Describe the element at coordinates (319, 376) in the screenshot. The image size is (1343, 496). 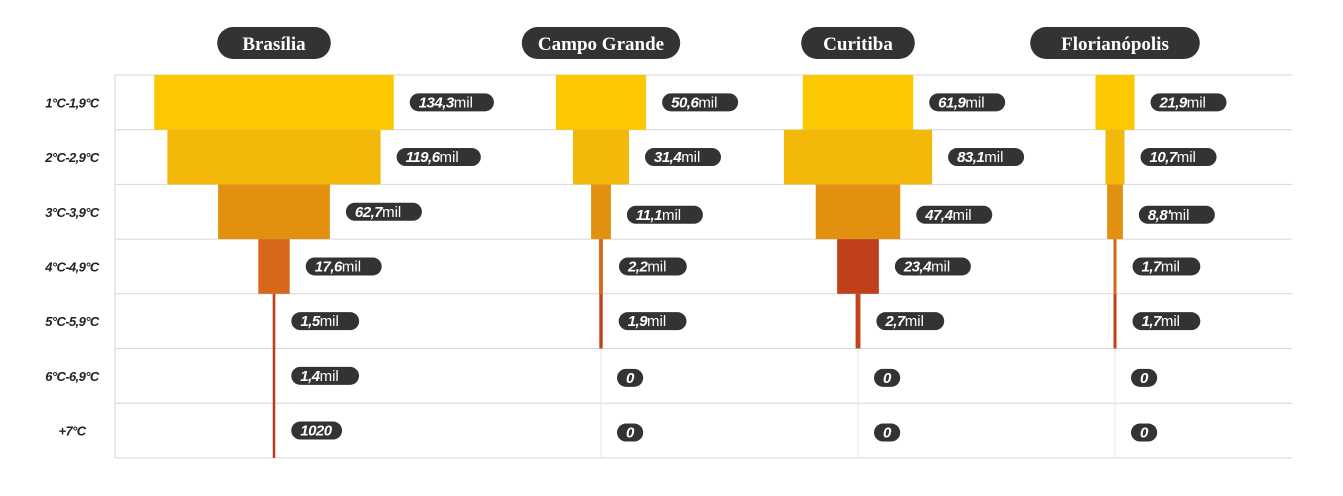
I see `value-label: 1,4mil` at that location.